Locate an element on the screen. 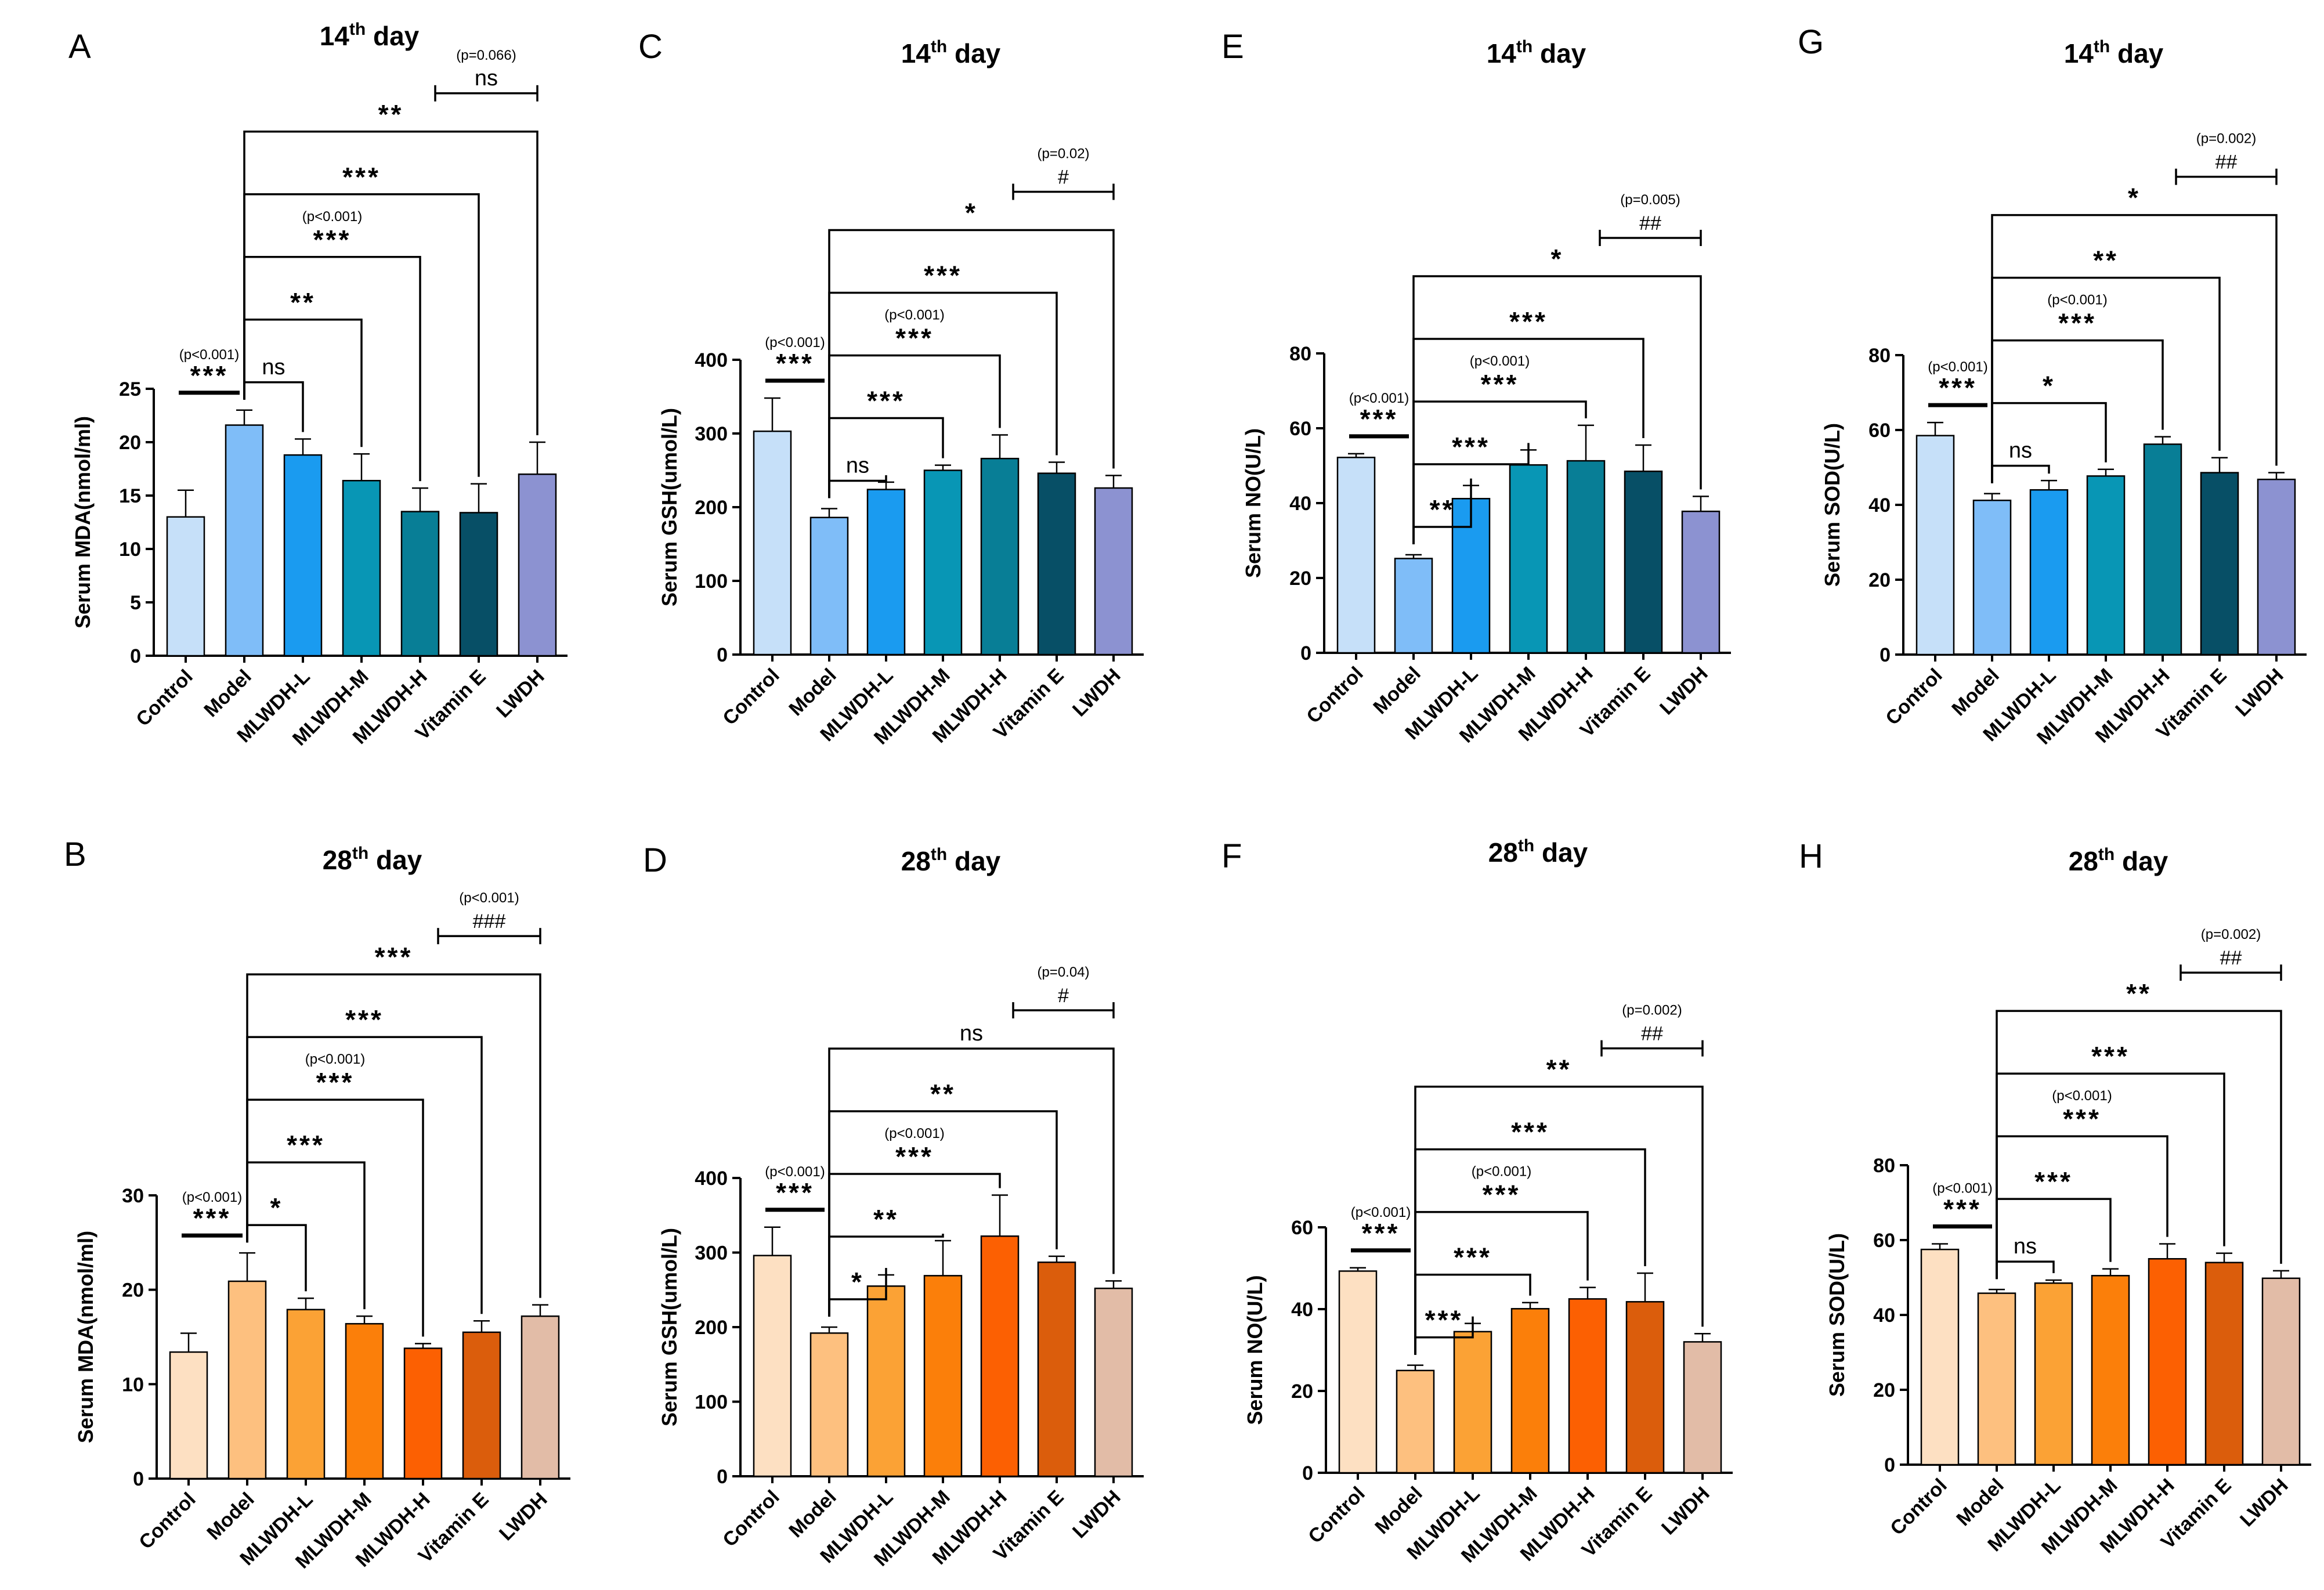 This screenshot has width=2324, height=1590. panel-label: D is located at coordinates (655, 860).